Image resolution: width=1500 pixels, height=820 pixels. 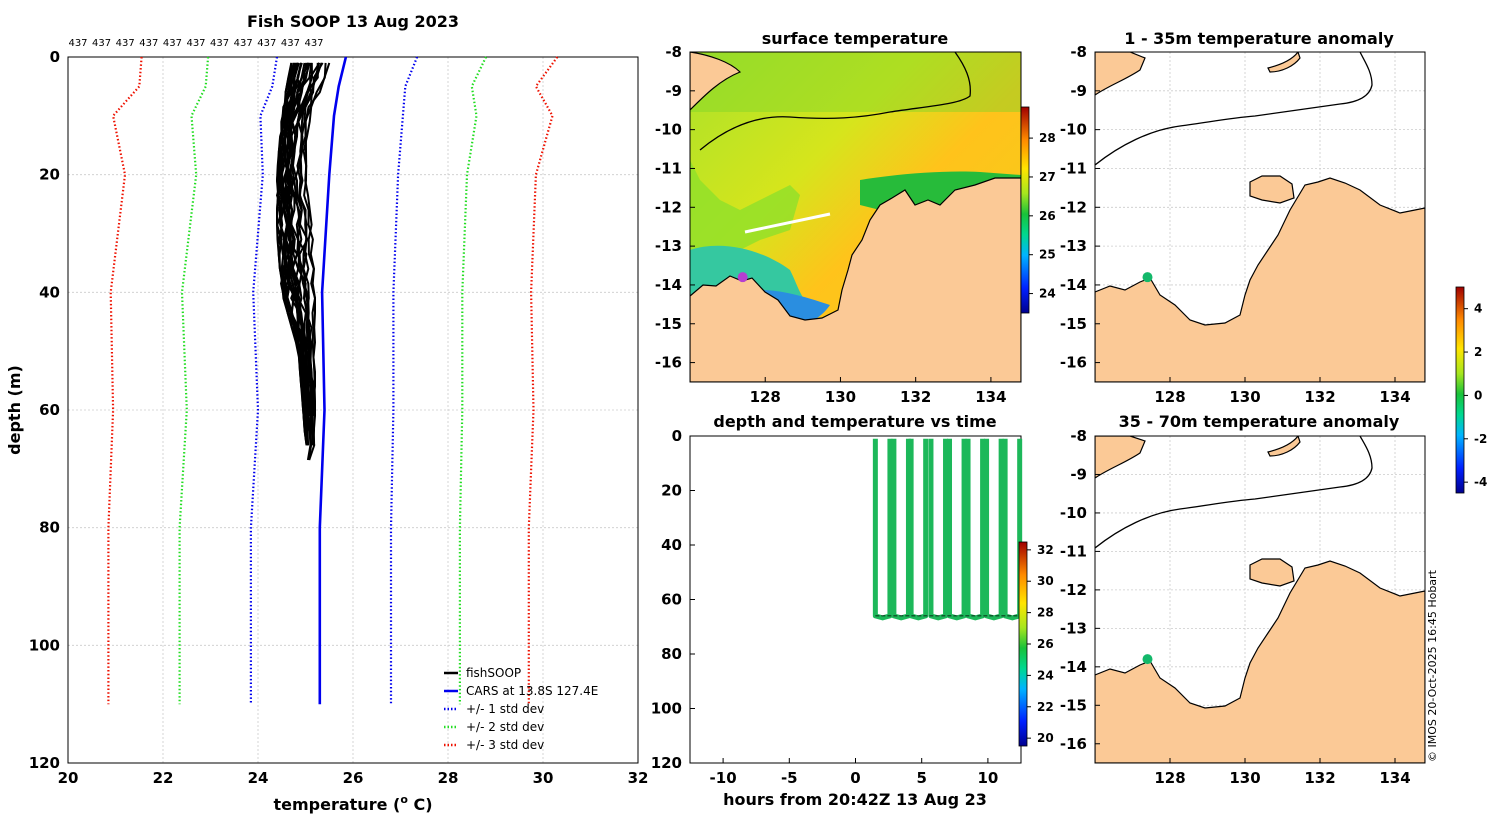 I want to click on profile-y-tick-label: 0, so click(x=55, y=57).